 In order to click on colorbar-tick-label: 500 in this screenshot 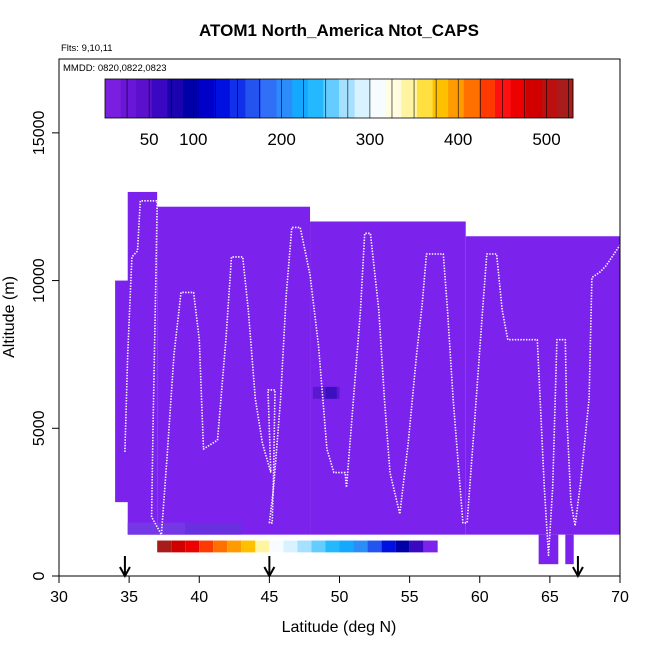, I will do `click(546, 139)`.